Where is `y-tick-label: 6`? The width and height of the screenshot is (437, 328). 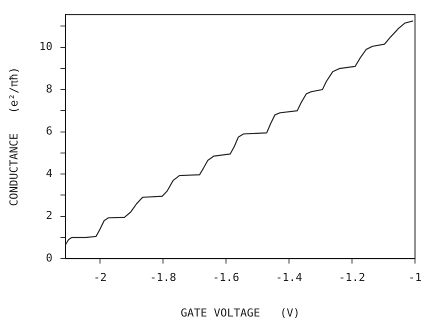
y-tick-label: 6 is located at coordinates (49, 131).